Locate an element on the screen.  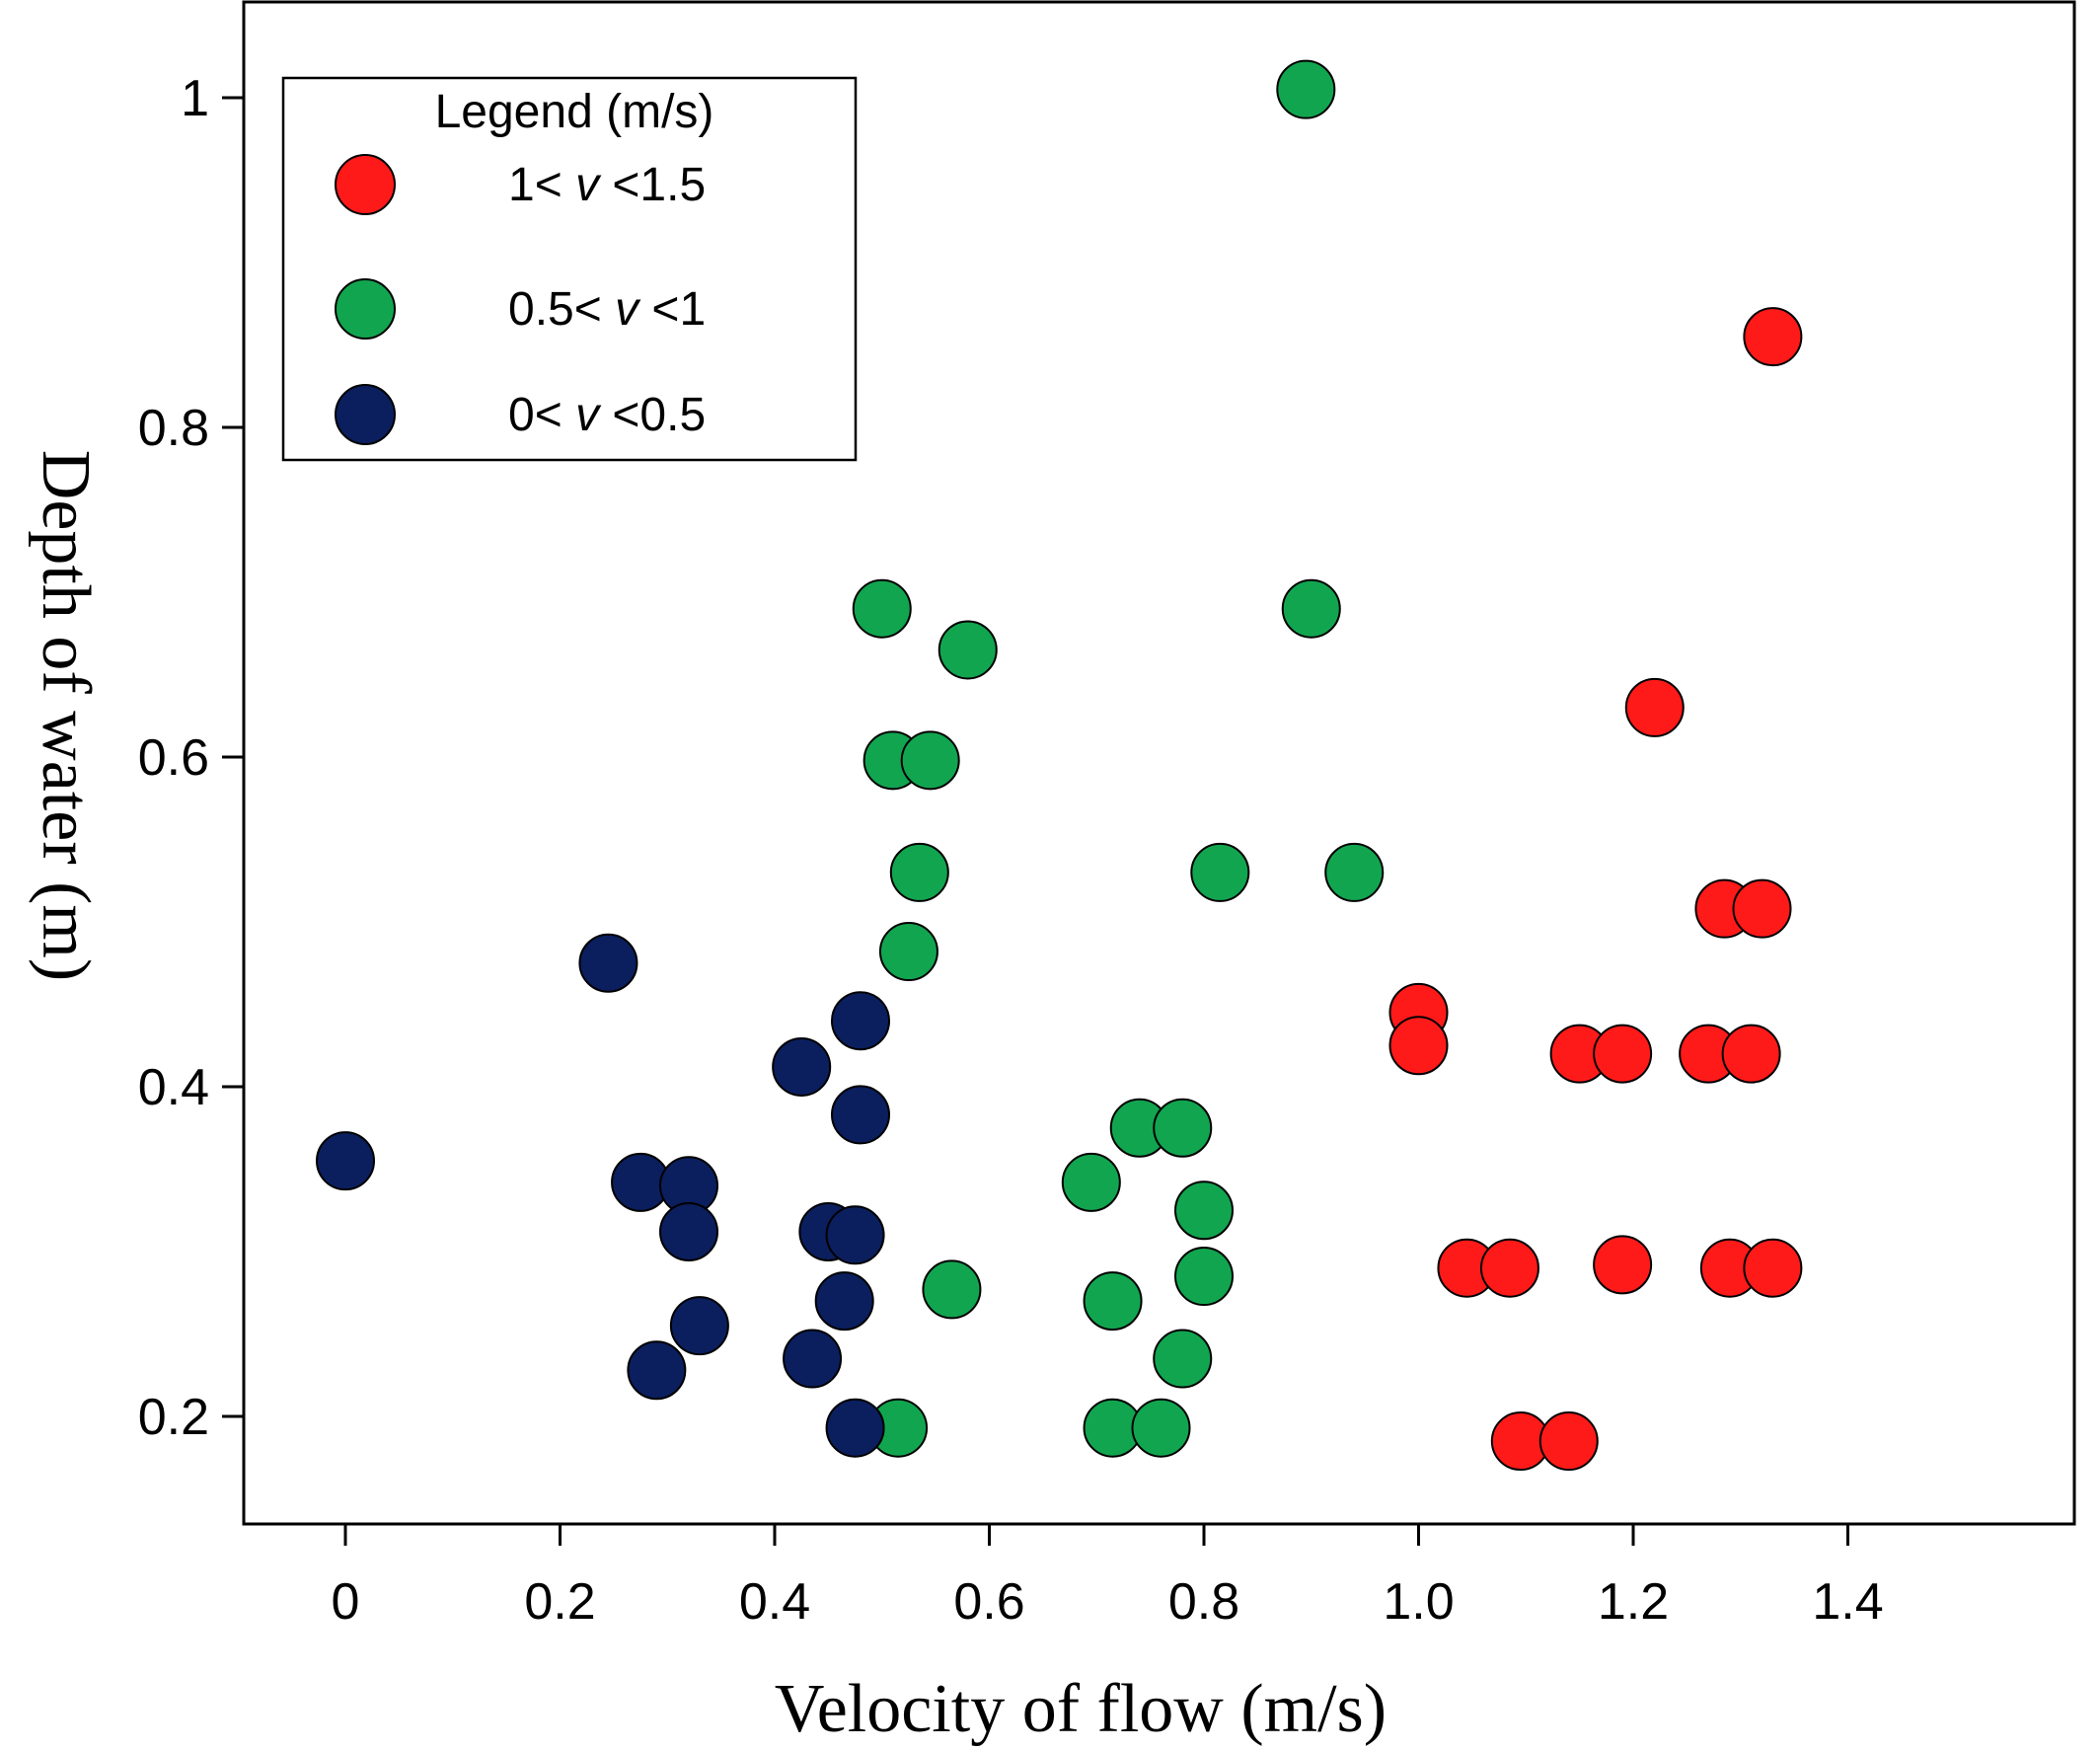
x-tick-label: 1.2 is located at coordinates (1634, 1602).